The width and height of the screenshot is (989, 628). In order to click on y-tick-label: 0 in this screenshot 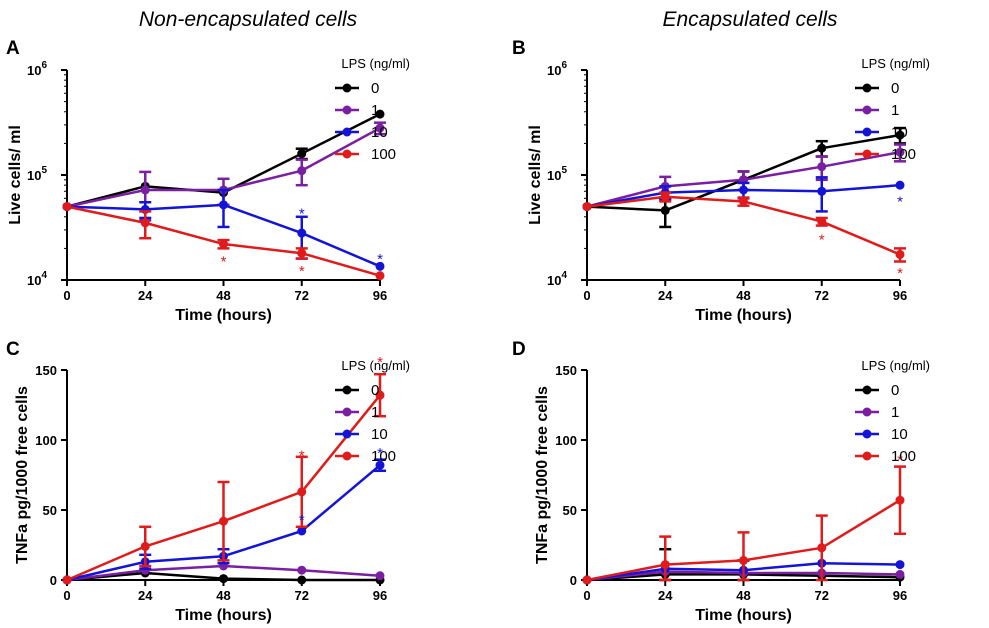, I will do `click(573, 580)`.